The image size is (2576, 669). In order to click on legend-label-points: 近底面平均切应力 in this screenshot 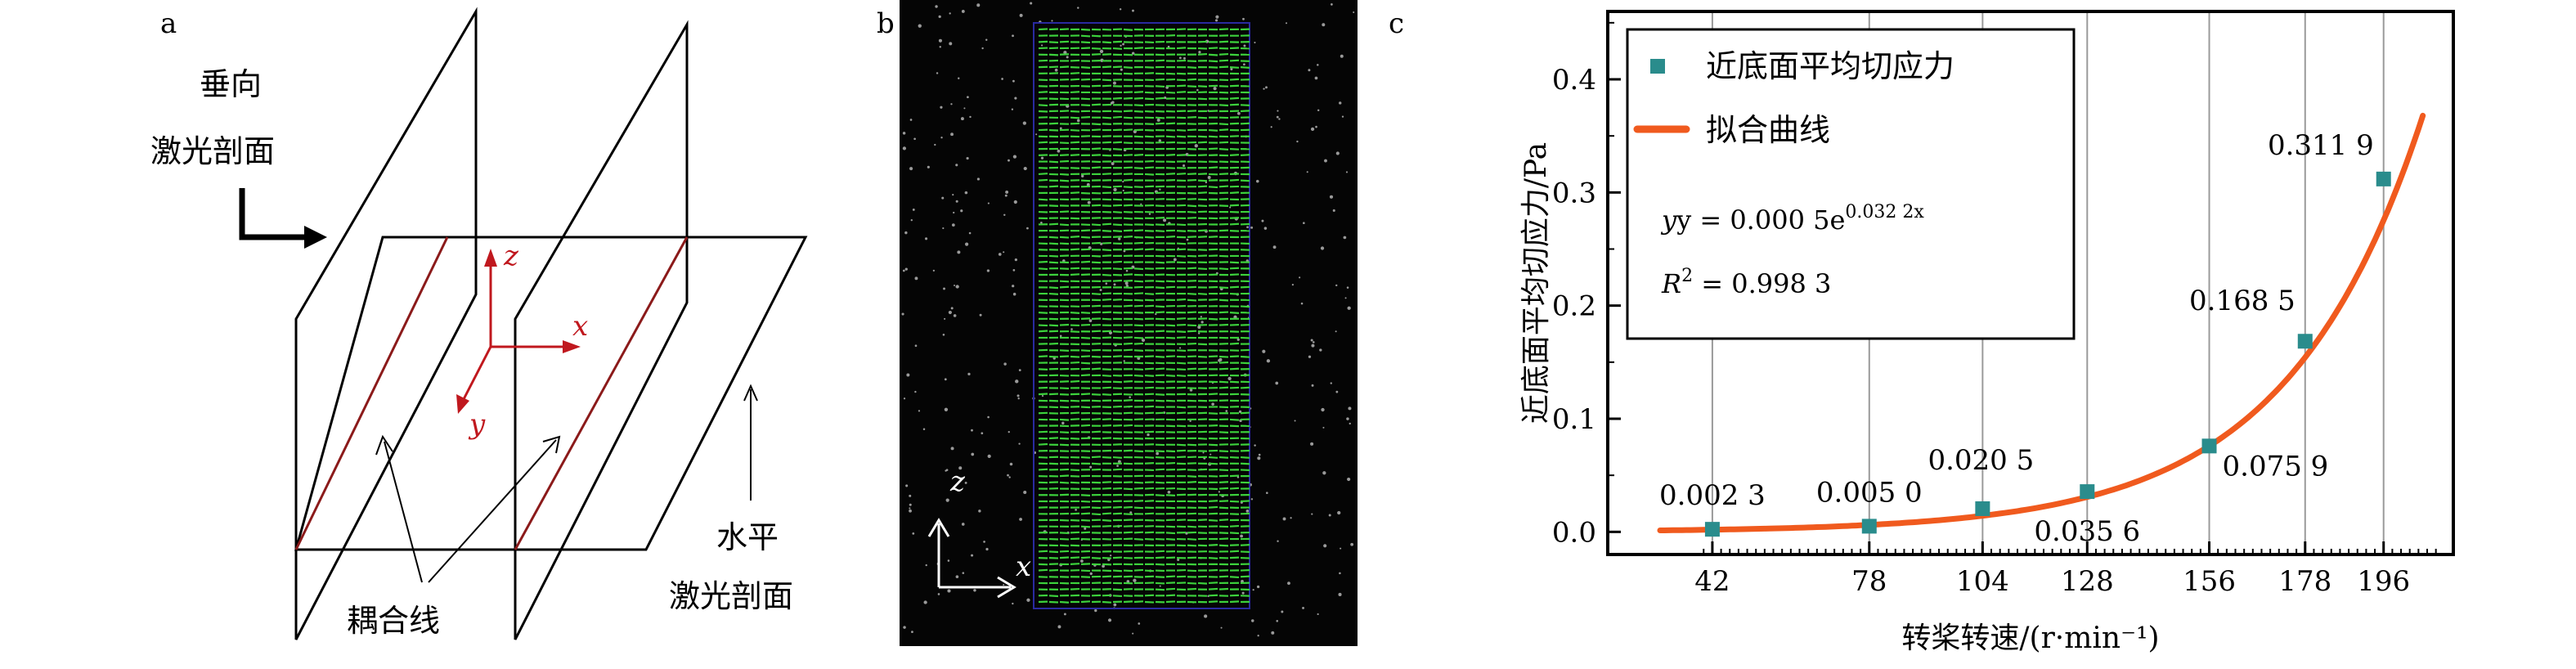, I will do `click(1830, 66)`.